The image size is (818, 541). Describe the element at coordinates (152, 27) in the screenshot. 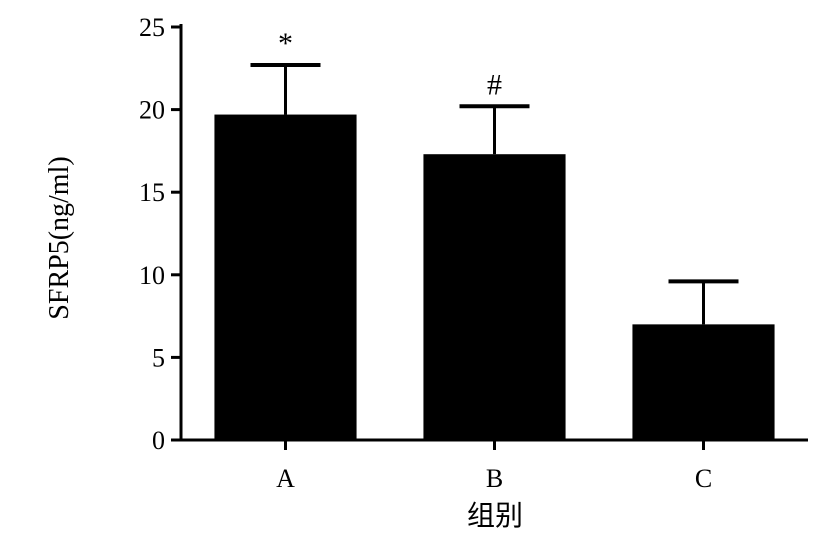

I see `y-tick-label: 25` at that location.